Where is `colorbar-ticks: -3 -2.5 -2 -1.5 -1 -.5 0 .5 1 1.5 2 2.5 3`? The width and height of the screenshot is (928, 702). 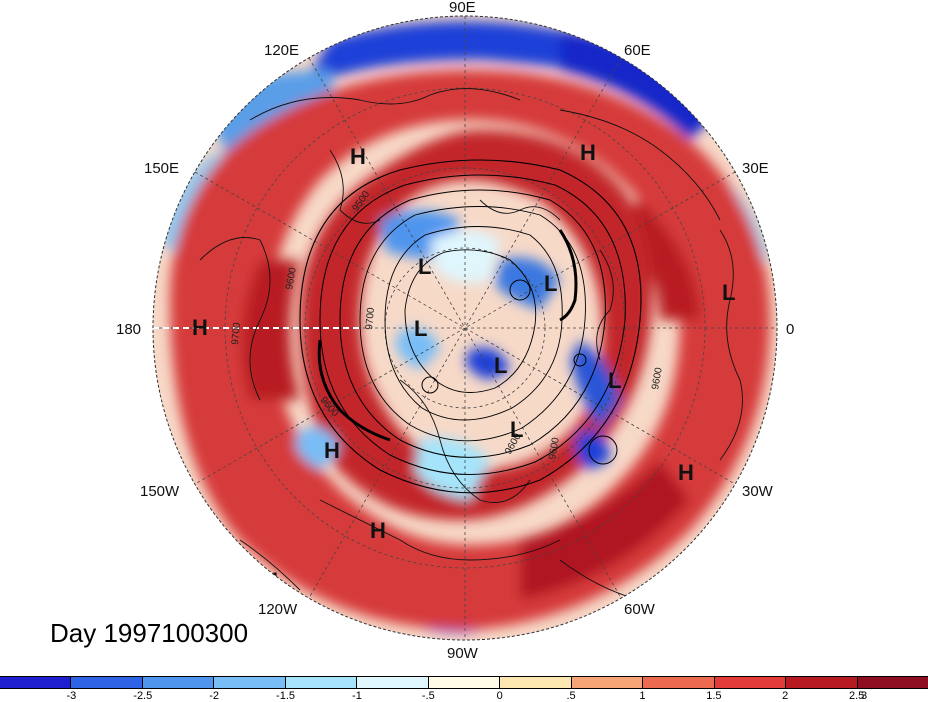
colorbar-ticks: -3 -2.5 -2 -1.5 -1 -.5 0 .5 1 1.5 2 2.5 3 is located at coordinates (464, 696).